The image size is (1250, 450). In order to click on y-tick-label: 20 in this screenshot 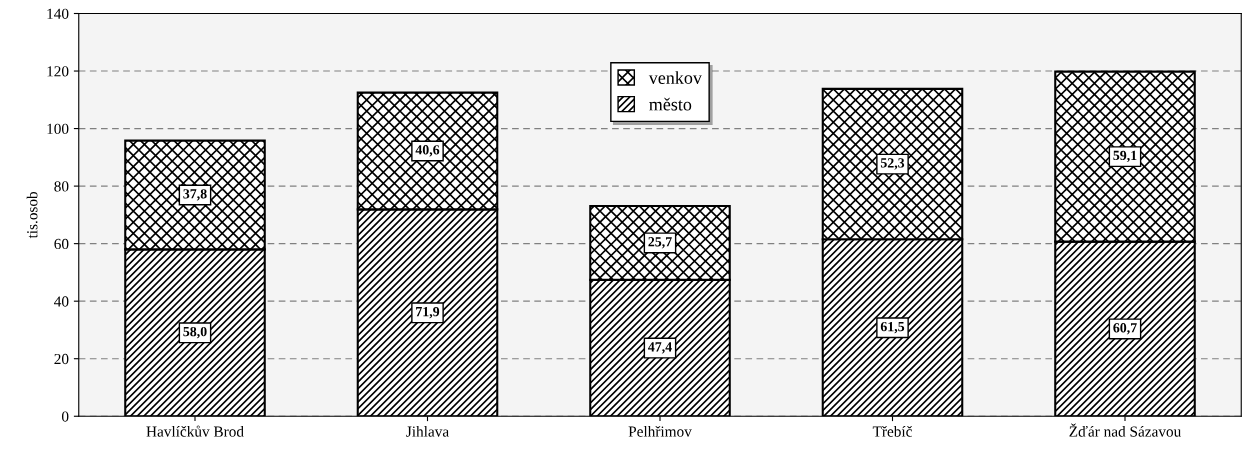, I will do `click(61, 359)`.